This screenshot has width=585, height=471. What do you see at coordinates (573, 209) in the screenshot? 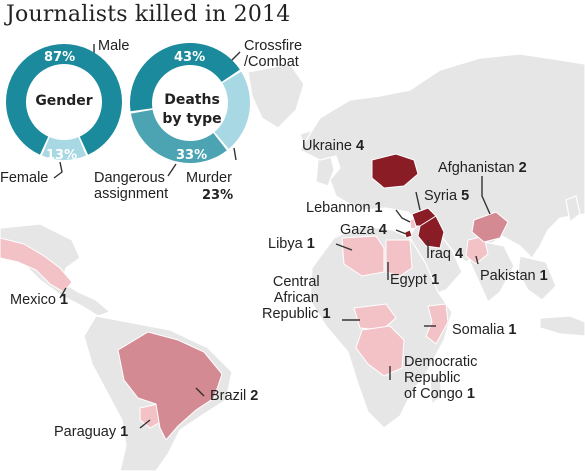
I see `japan-landmass` at bounding box center [573, 209].